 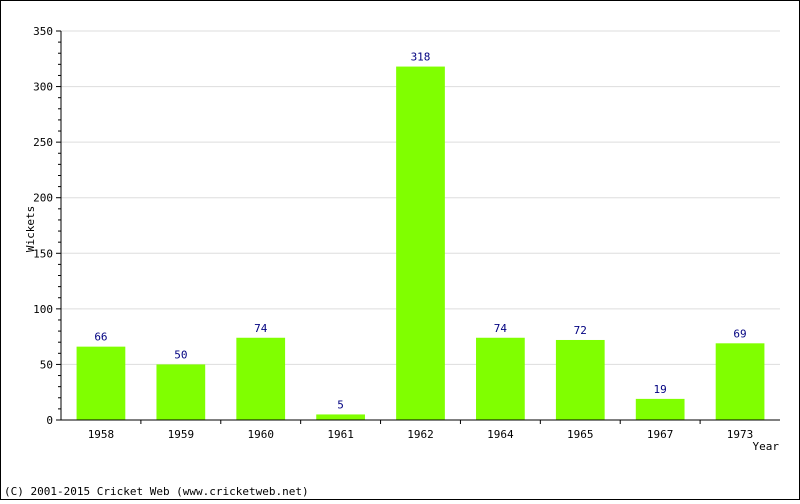 What do you see at coordinates (46, 364) in the screenshot?
I see `y-tick-label: 50` at bounding box center [46, 364].